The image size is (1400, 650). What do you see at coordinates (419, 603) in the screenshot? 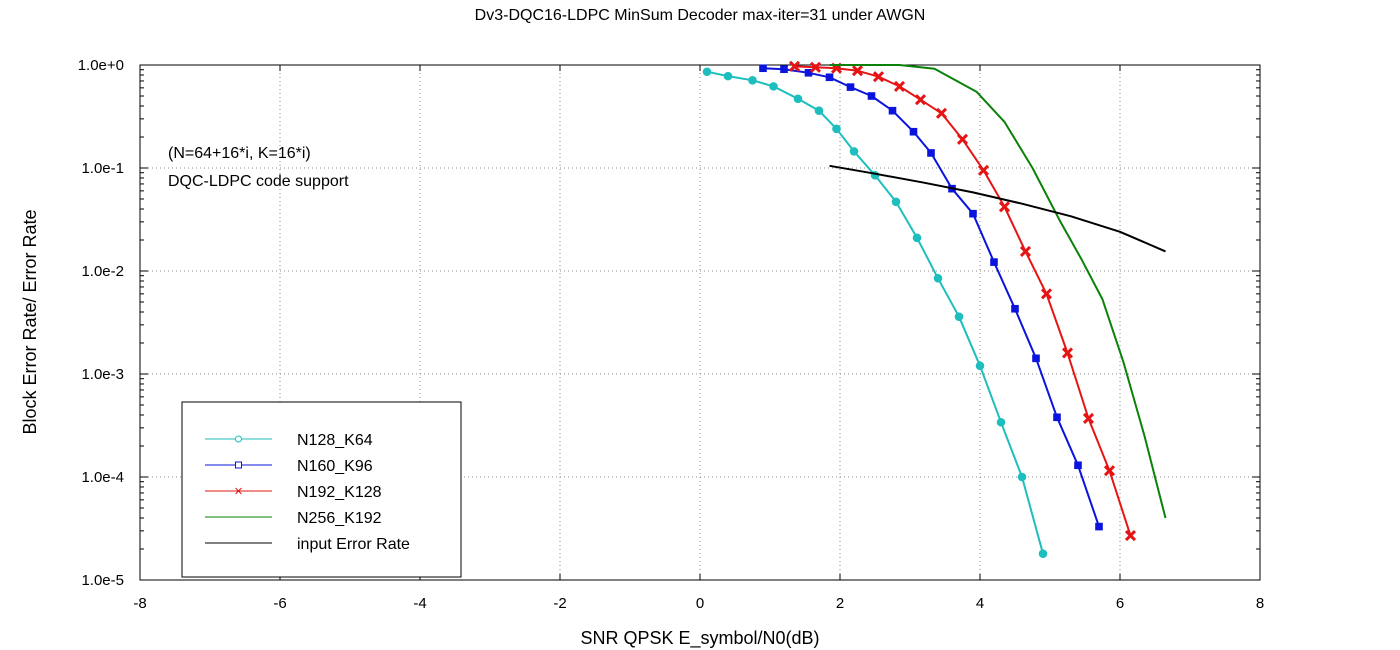
I see `x-tick-label: -4` at bounding box center [419, 603].